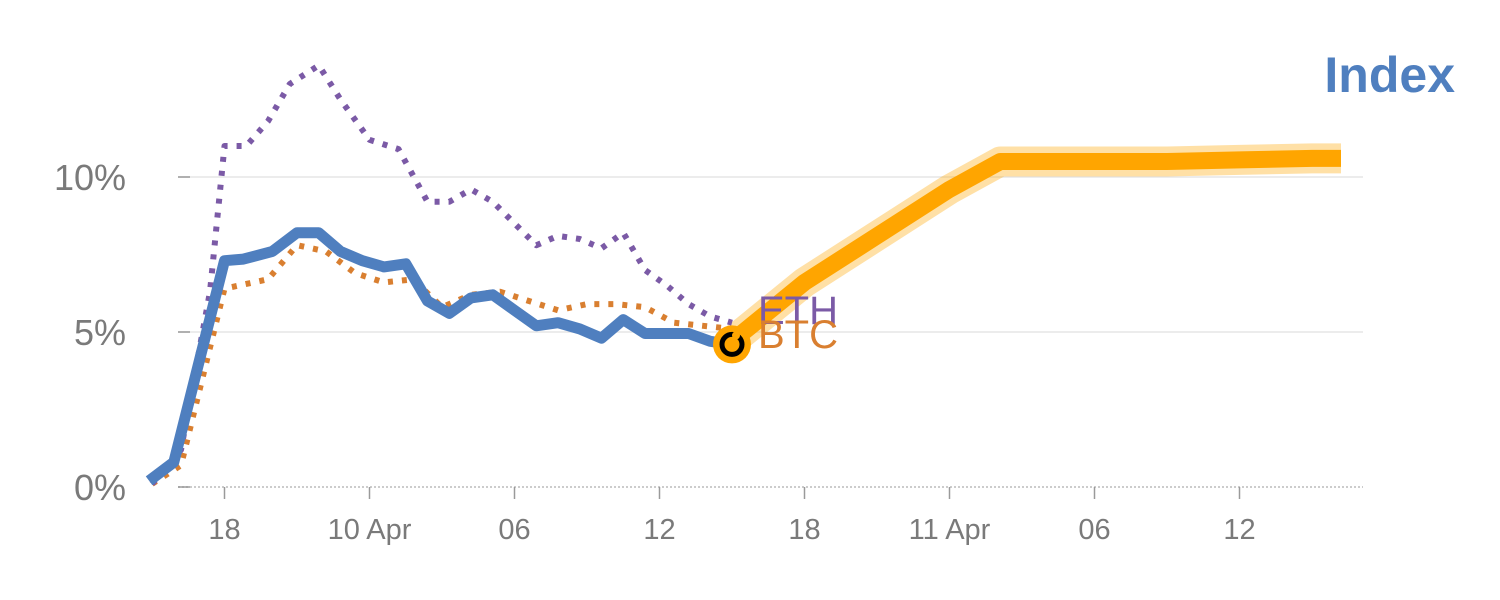  What do you see at coordinates (90, 177) in the screenshot?
I see `y-tick-label: 10%` at bounding box center [90, 177].